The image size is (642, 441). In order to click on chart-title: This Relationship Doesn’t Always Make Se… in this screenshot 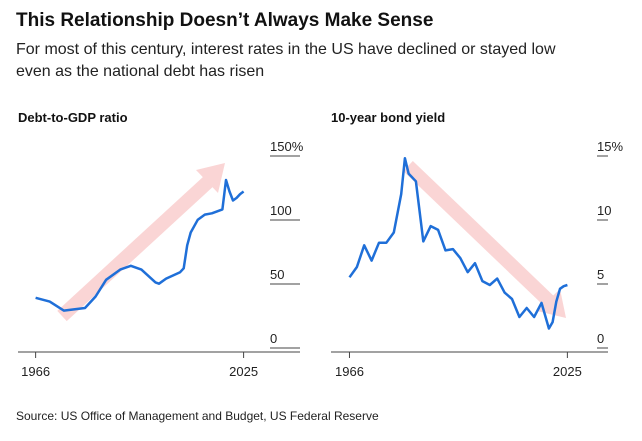, I will do `click(224, 20)`.